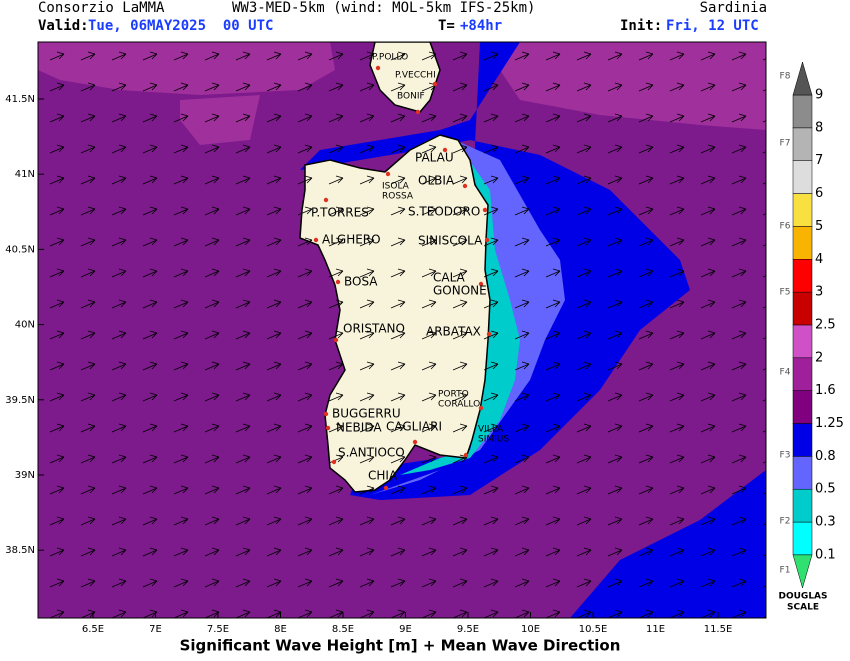 The image size is (850, 661). I want to click on place-label: ISOLA, so click(396, 187).